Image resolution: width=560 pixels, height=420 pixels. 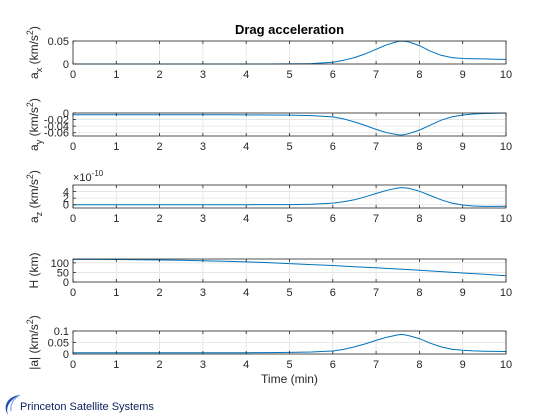 What do you see at coordinates (289, 29) in the screenshot?
I see `chart-title: Drag acceleration` at bounding box center [289, 29].